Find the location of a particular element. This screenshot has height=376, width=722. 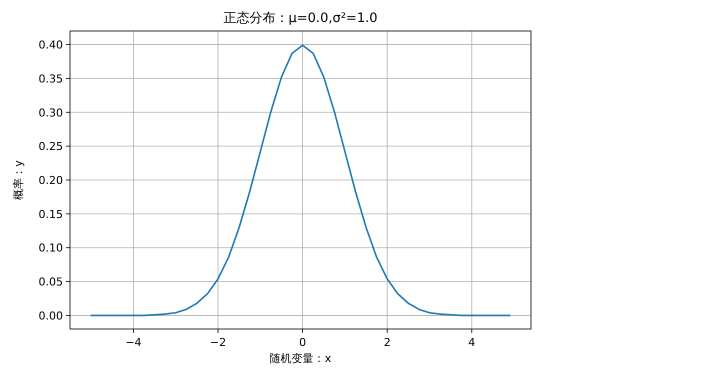

y-tick-label: 0.00 is located at coordinates (50, 315).